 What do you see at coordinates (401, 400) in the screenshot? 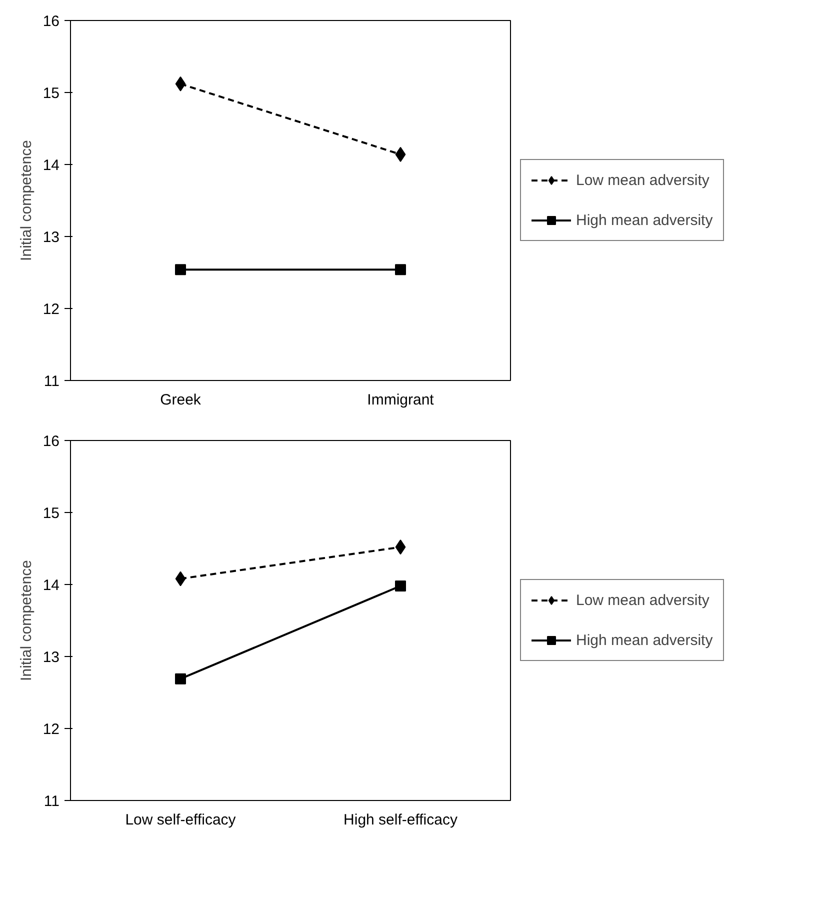
I see `x-tick-label: Immigrant` at bounding box center [401, 400].